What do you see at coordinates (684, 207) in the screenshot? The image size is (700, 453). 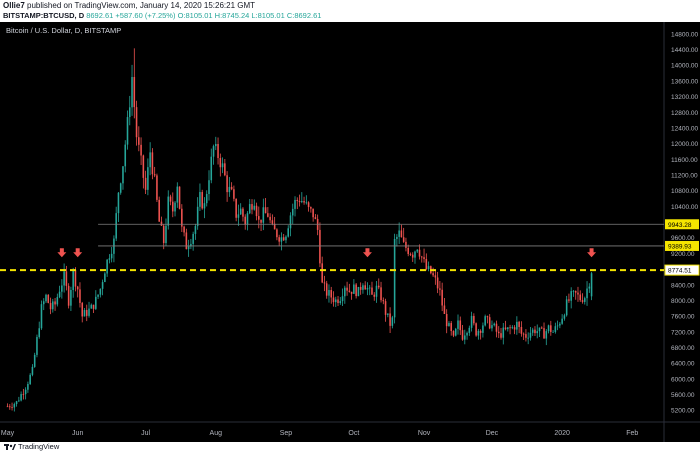 I see `y-tick-label: 10400.00` at bounding box center [684, 207].